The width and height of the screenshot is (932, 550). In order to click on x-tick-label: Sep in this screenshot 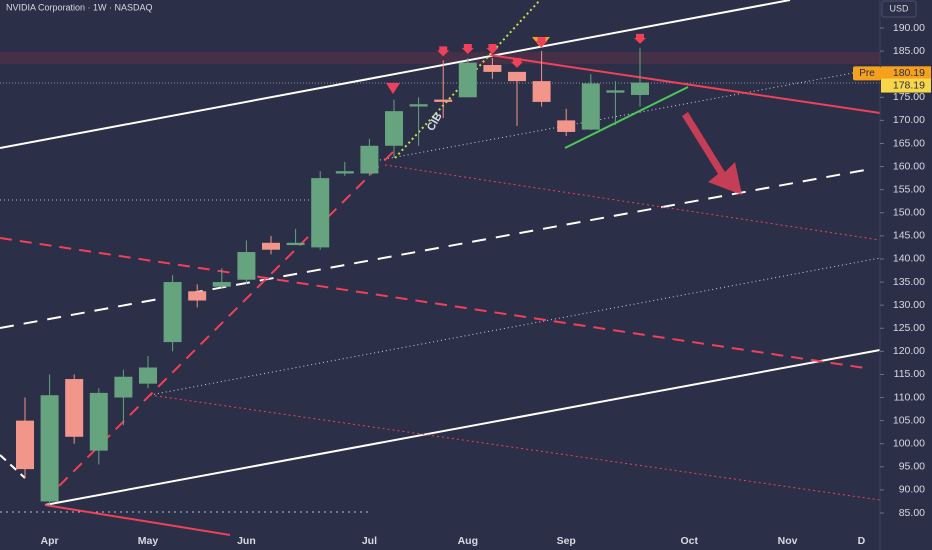, I will do `click(566, 541)`.